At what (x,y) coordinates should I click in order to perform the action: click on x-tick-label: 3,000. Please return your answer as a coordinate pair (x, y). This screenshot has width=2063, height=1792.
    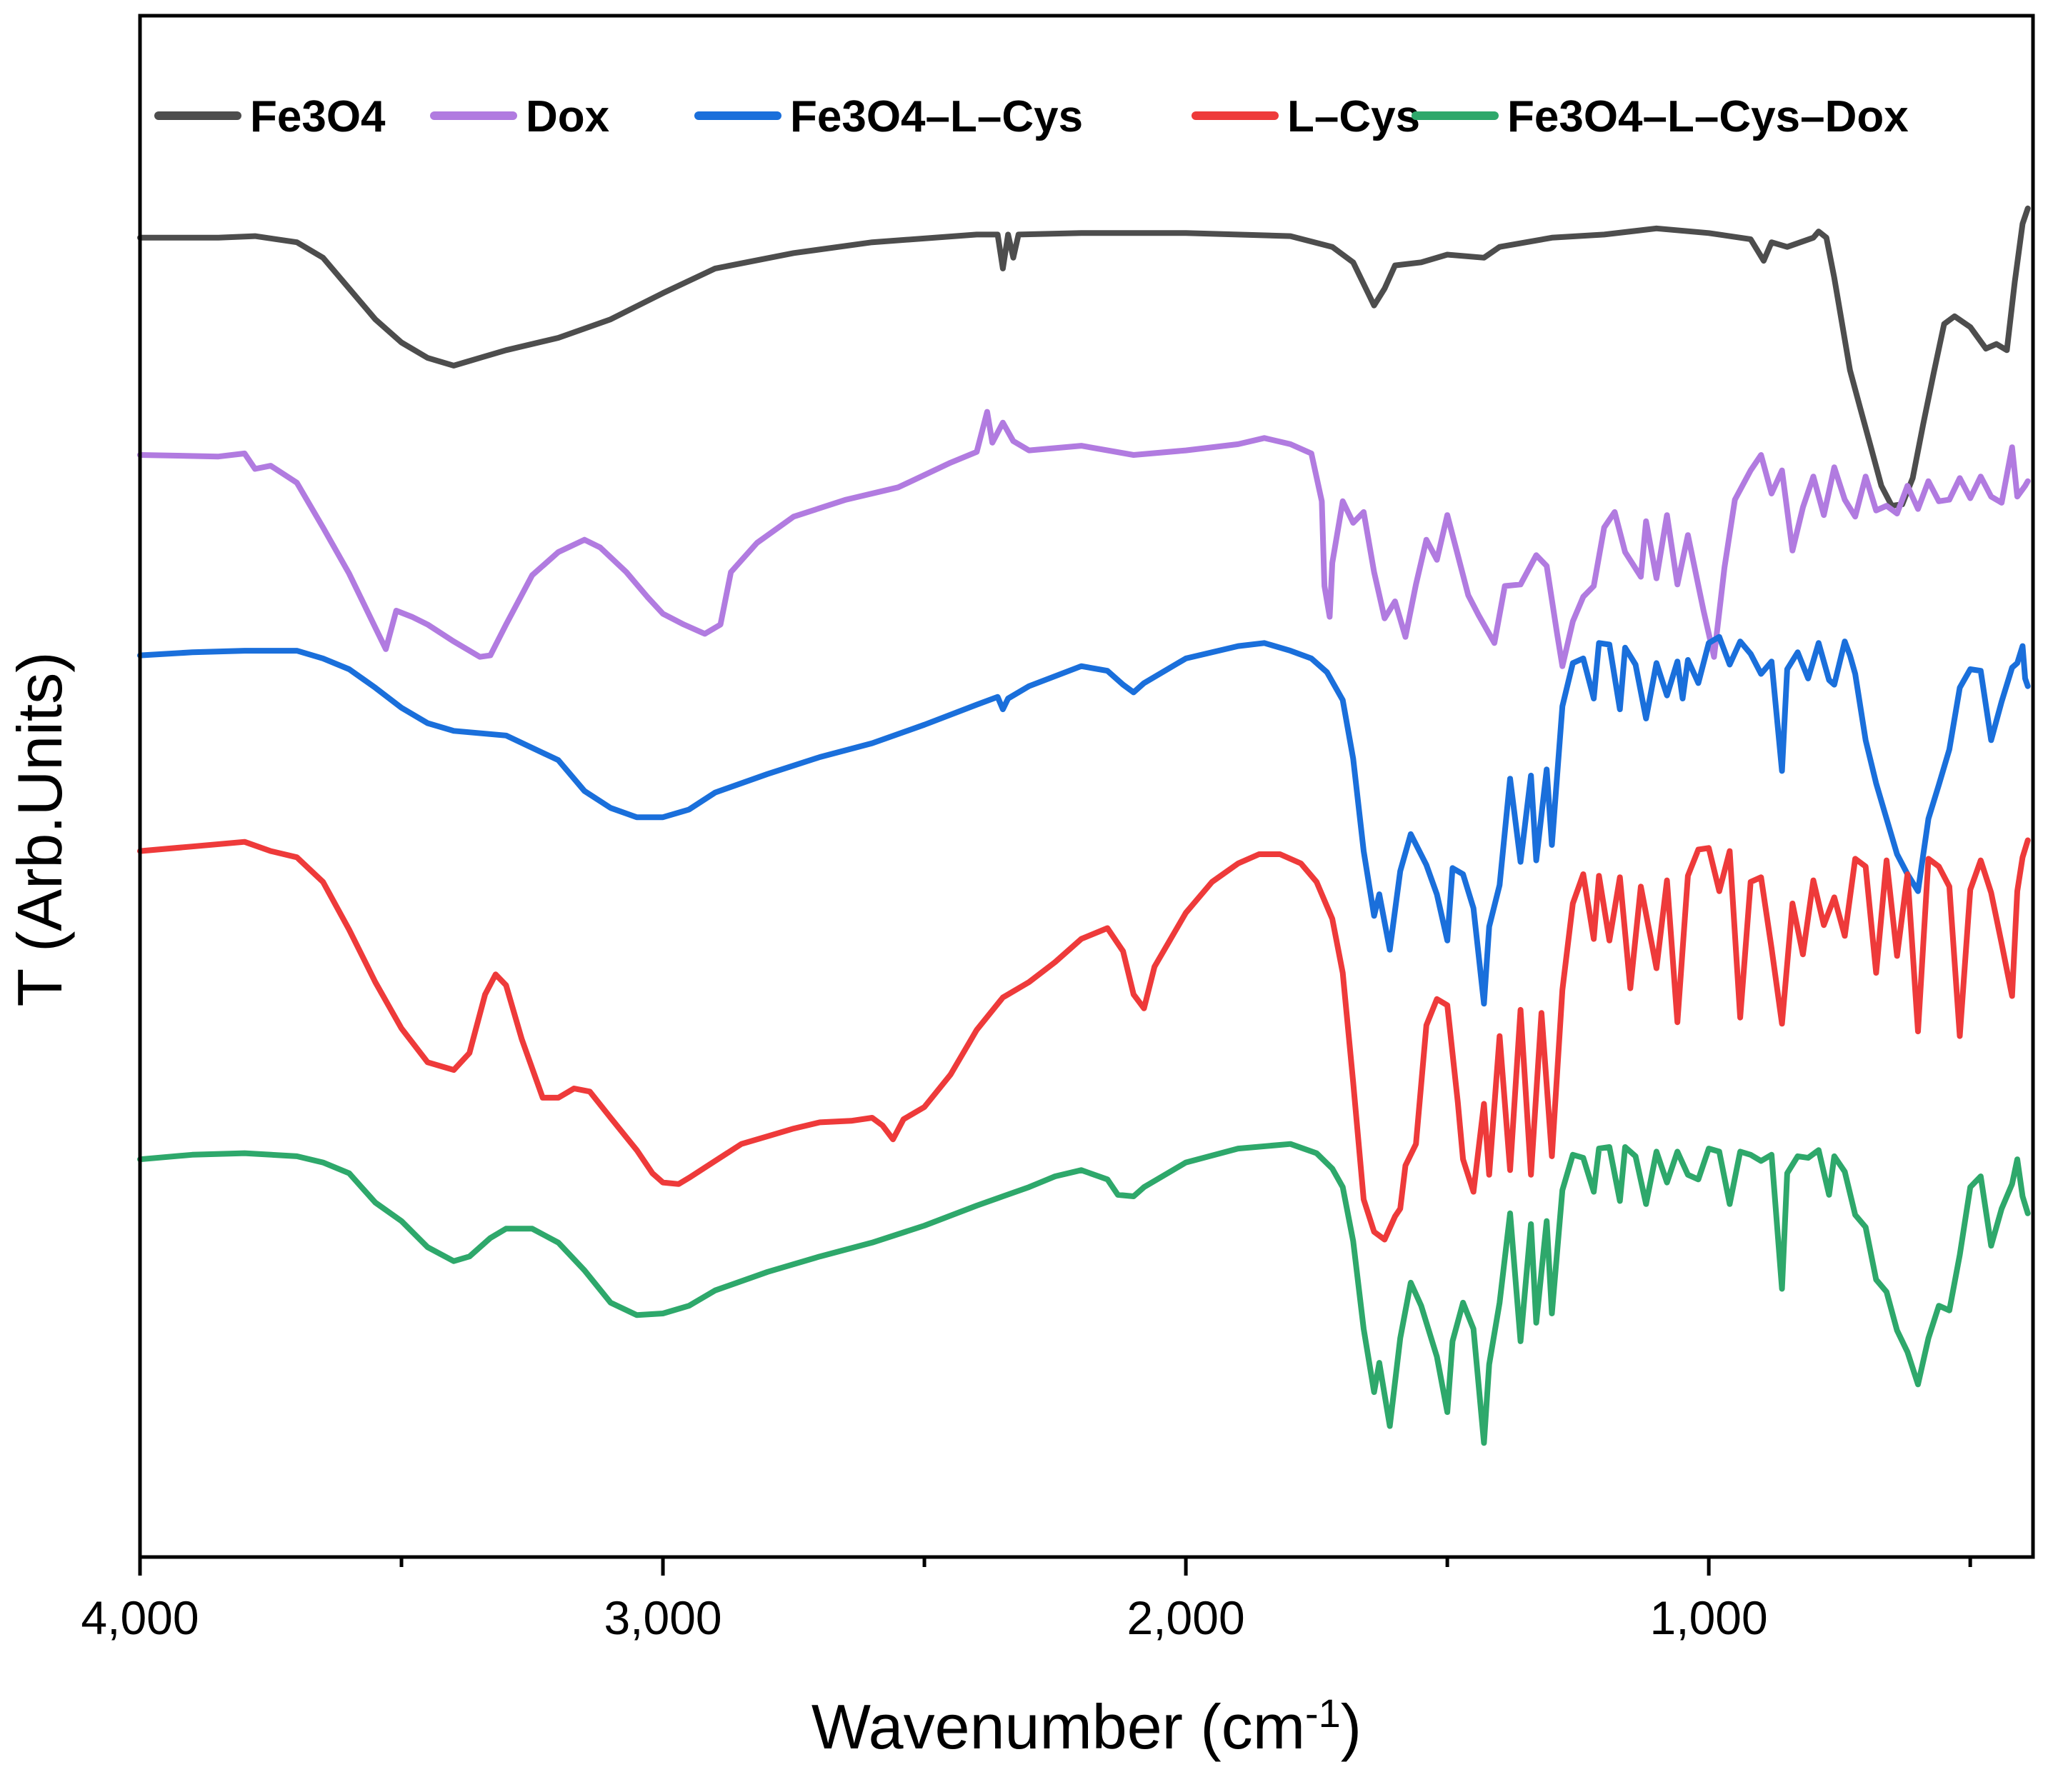
    Looking at the image, I should click on (663, 1617).